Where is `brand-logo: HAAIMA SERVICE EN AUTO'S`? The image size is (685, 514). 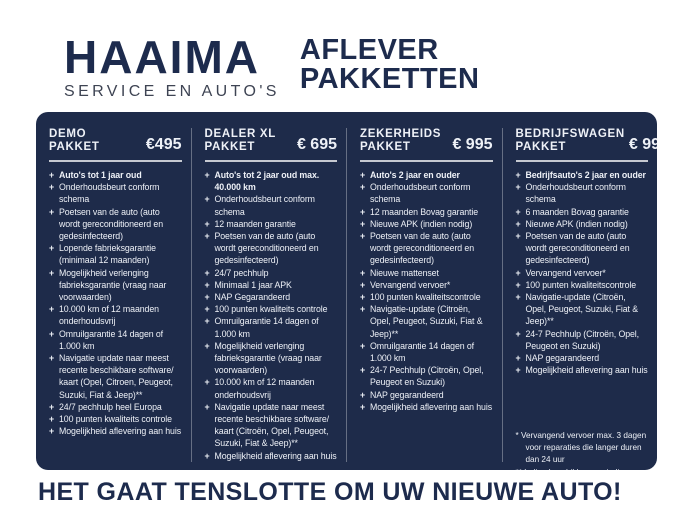 brand-logo: HAAIMA SERVICE EN AUTO'S is located at coordinates (172, 67).